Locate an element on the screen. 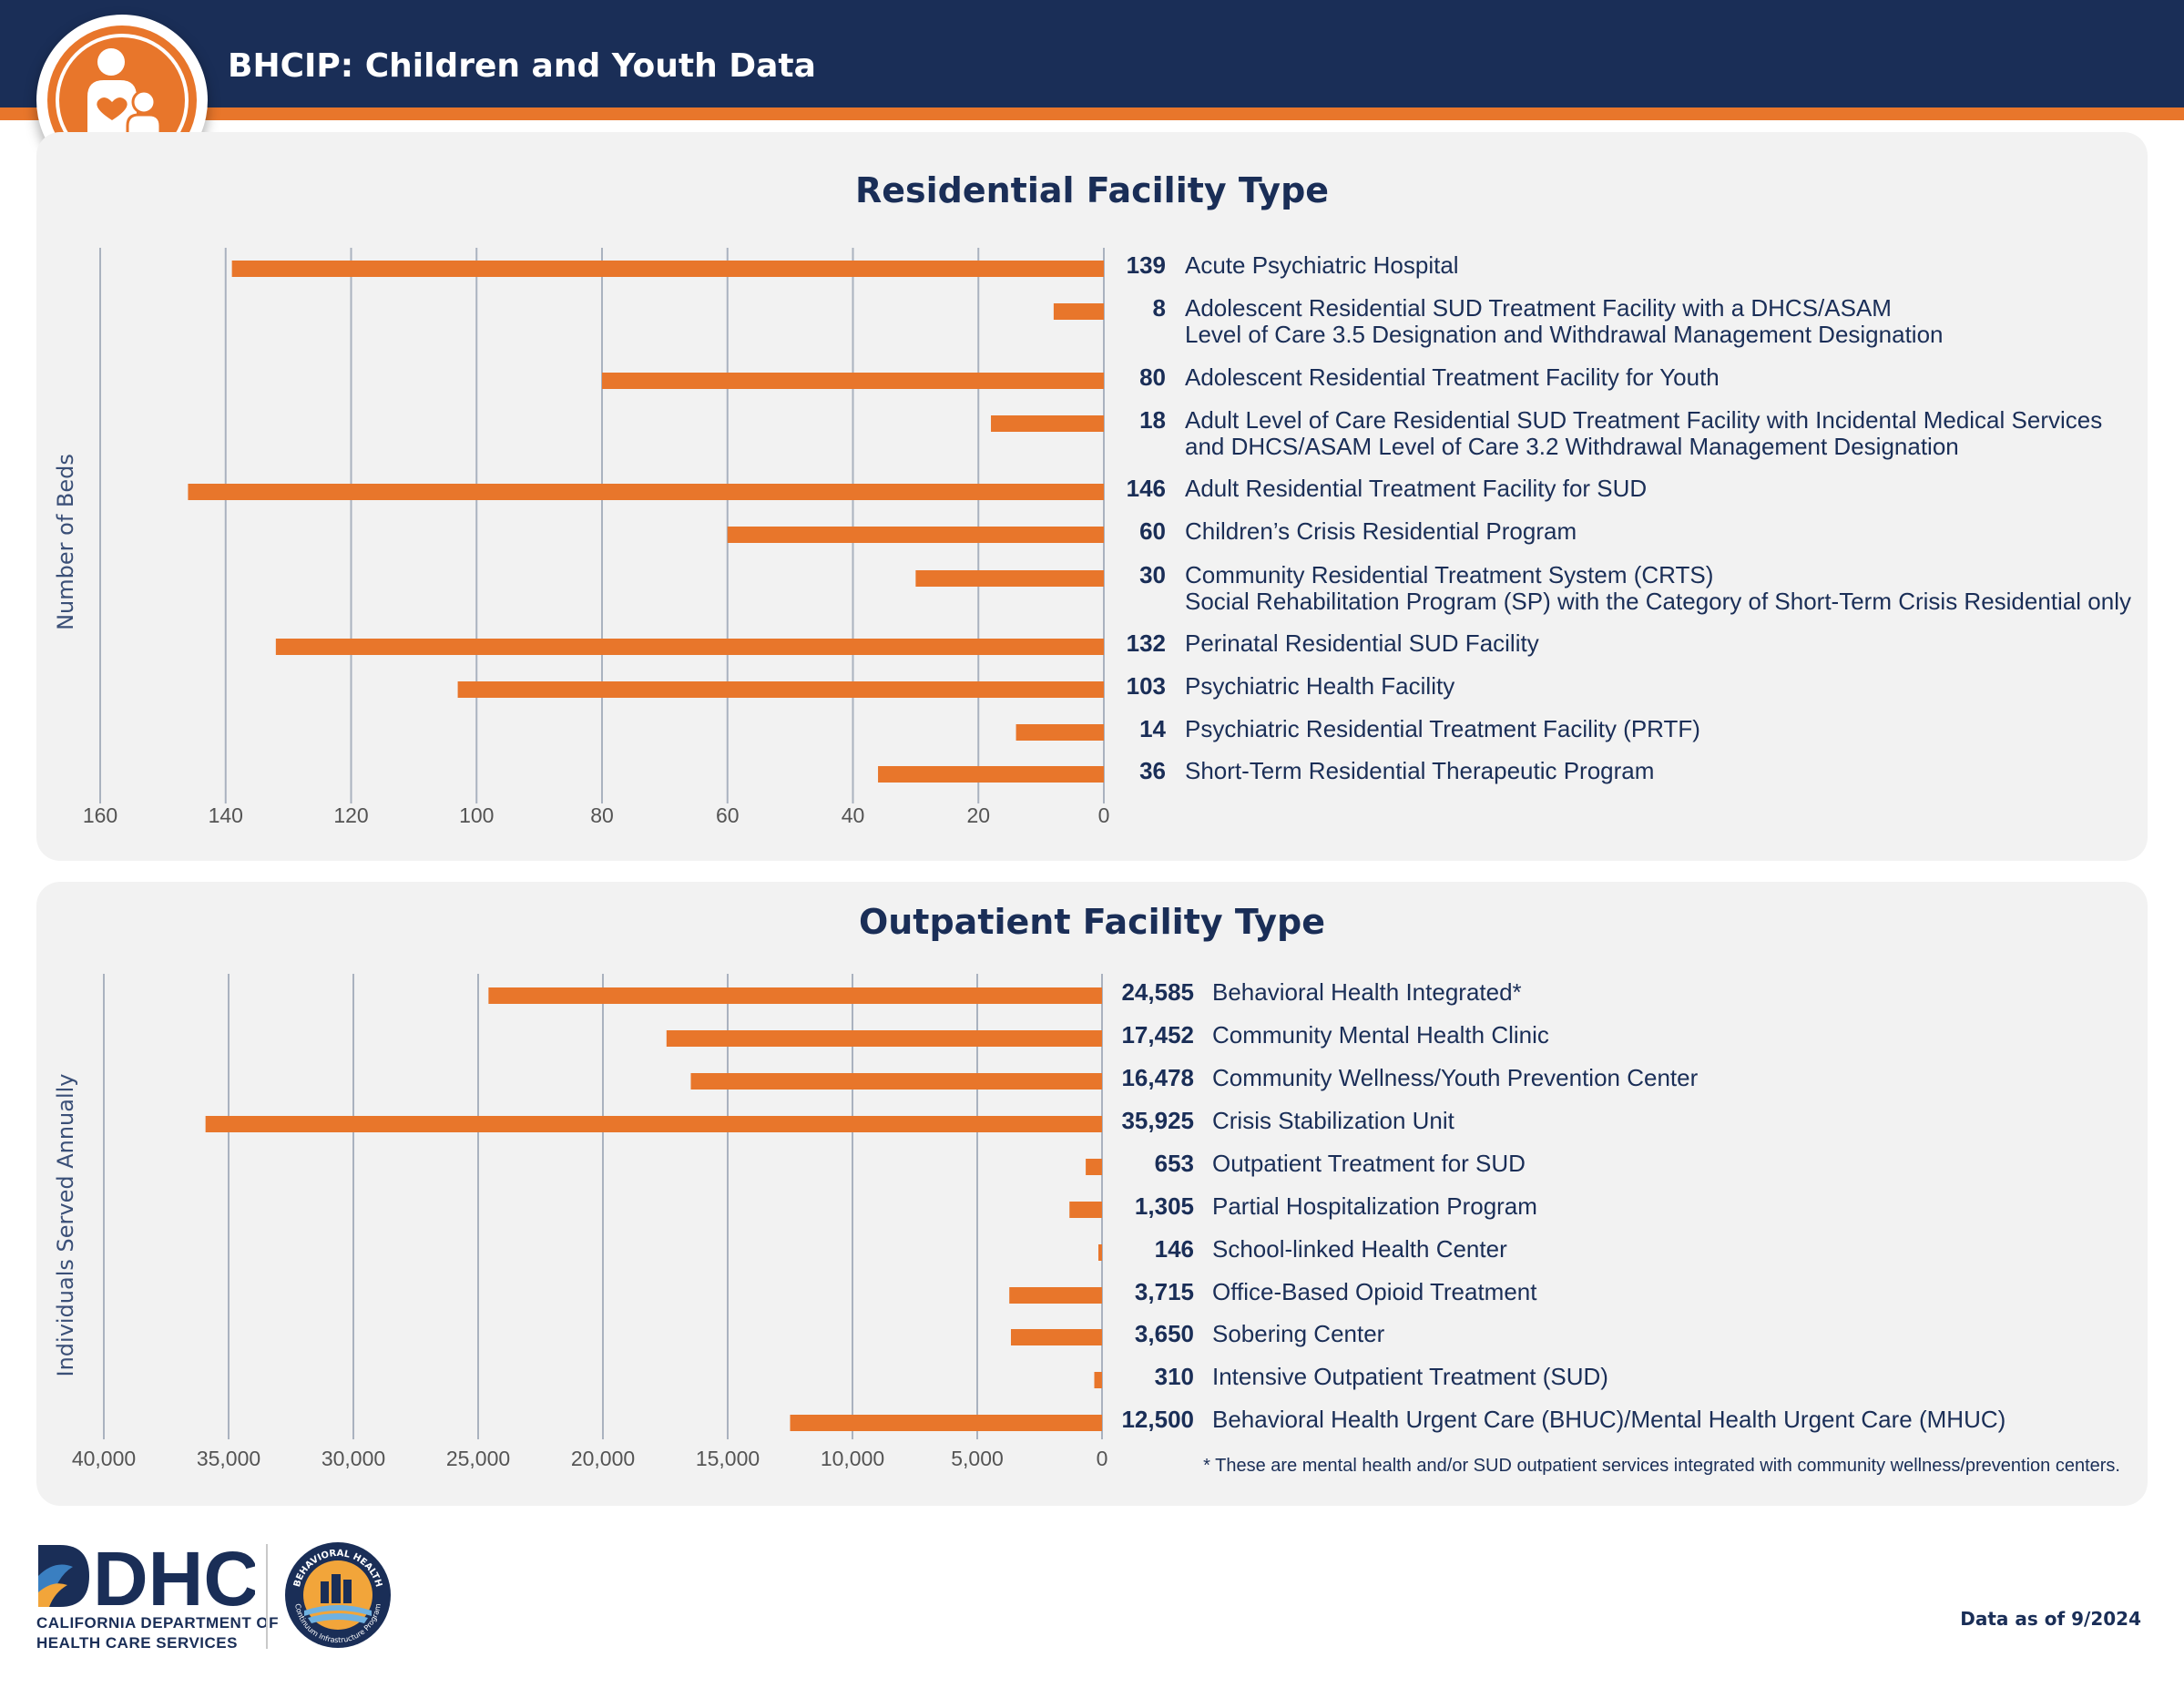 The image size is (2184, 1688). header-bar: BHCIP: Children and Youth Data is located at coordinates (1092, 53).